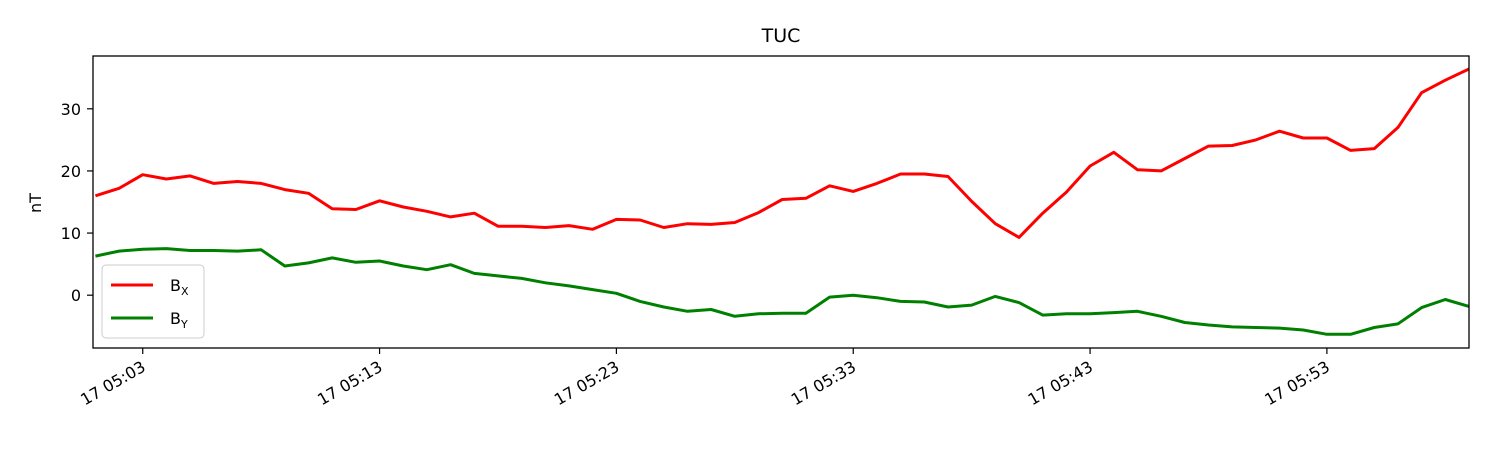 This screenshot has height=450, width=1500. I want to click on x-tick-label: 17 05:43, so click(1060, 383).